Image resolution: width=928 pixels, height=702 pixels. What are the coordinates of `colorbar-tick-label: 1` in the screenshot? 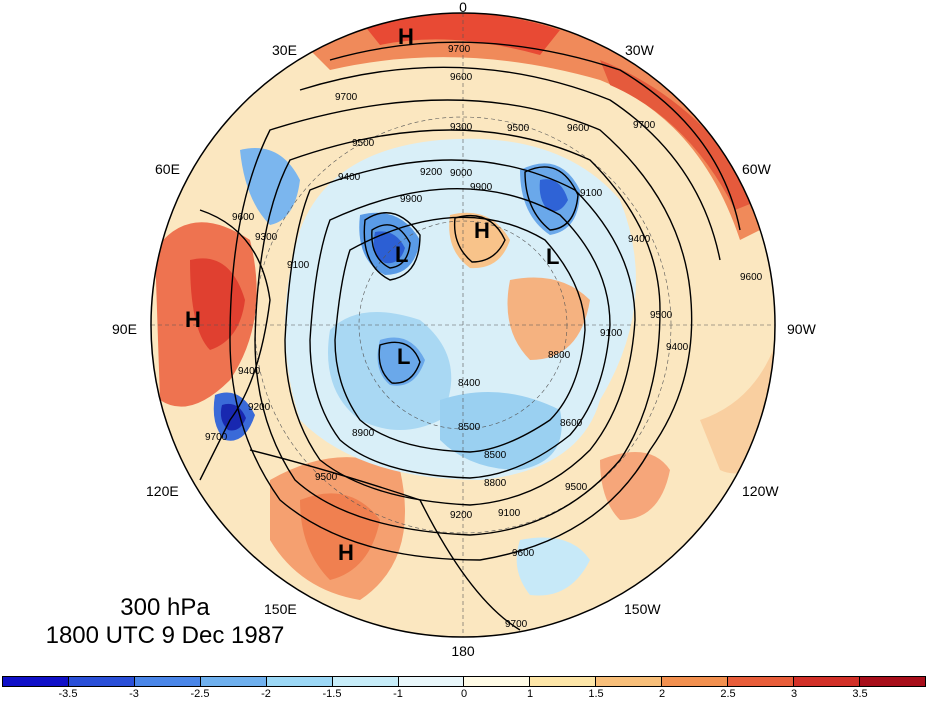 It's located at (530, 694).